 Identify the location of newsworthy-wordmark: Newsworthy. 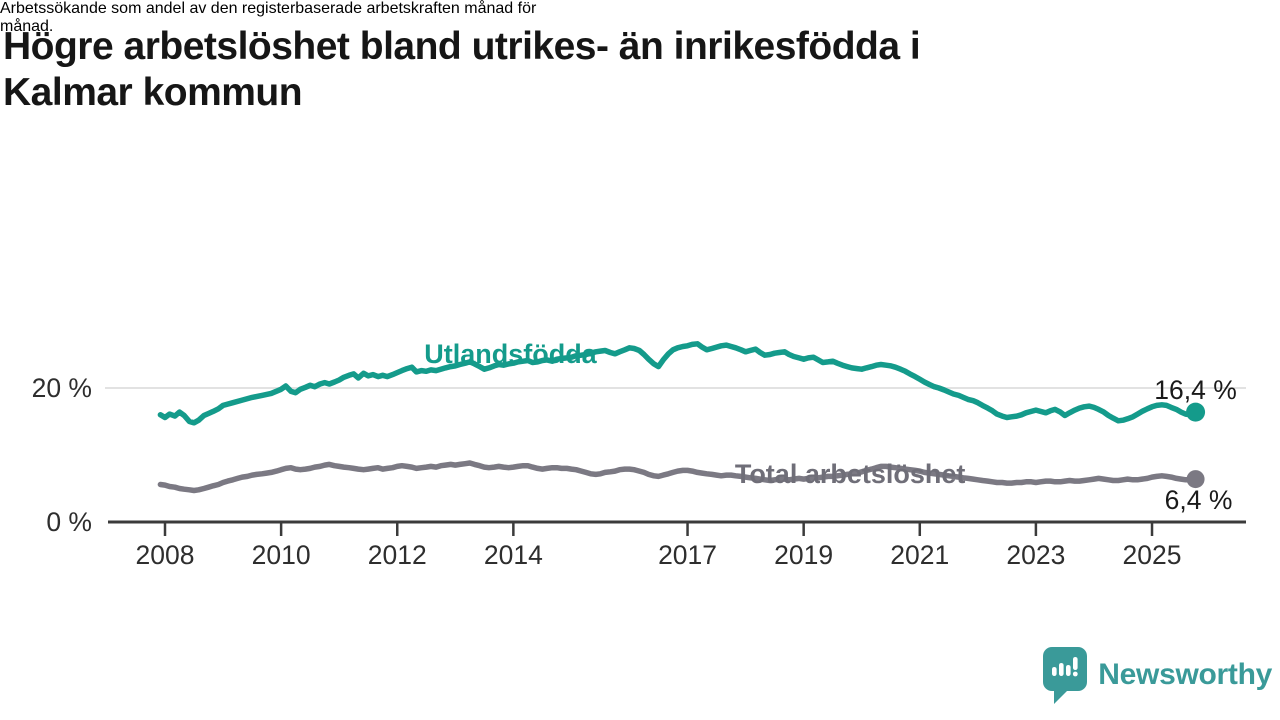
(1185, 674).